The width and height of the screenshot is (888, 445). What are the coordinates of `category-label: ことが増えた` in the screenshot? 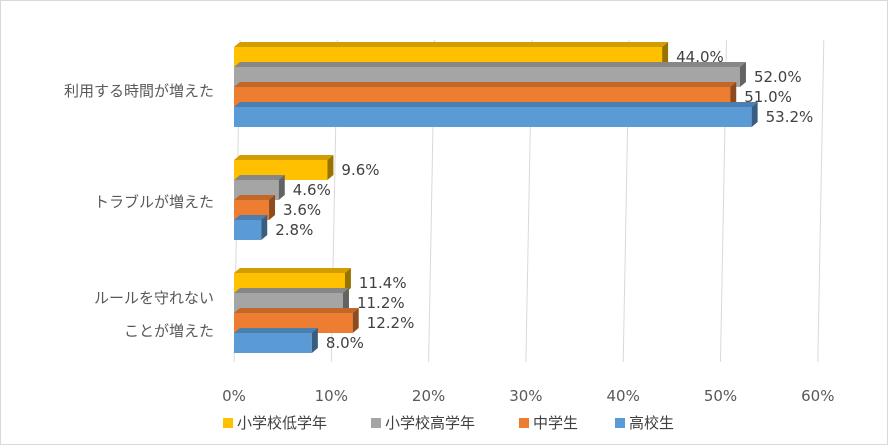 It's located at (169, 331).